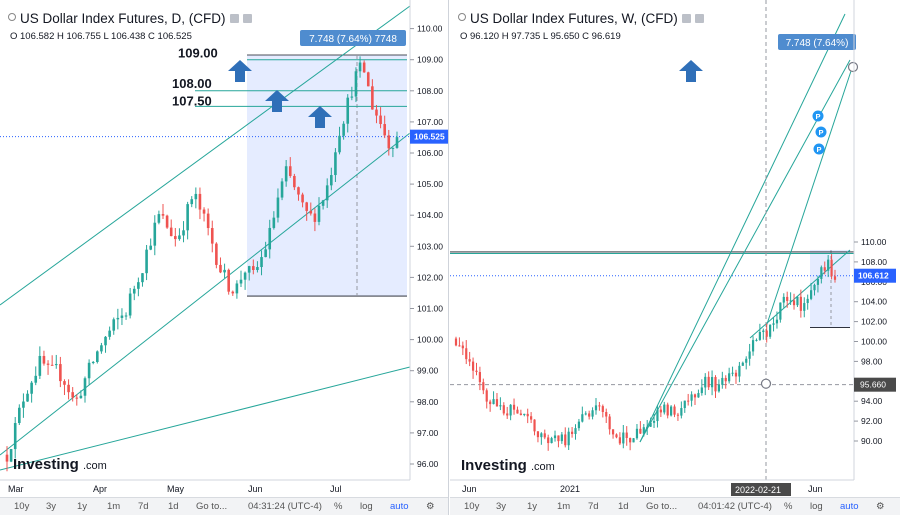 The height and width of the screenshot is (515, 900). What do you see at coordinates (430, 29) in the screenshot?
I see `price-tick-label: 110.00` at bounding box center [430, 29].